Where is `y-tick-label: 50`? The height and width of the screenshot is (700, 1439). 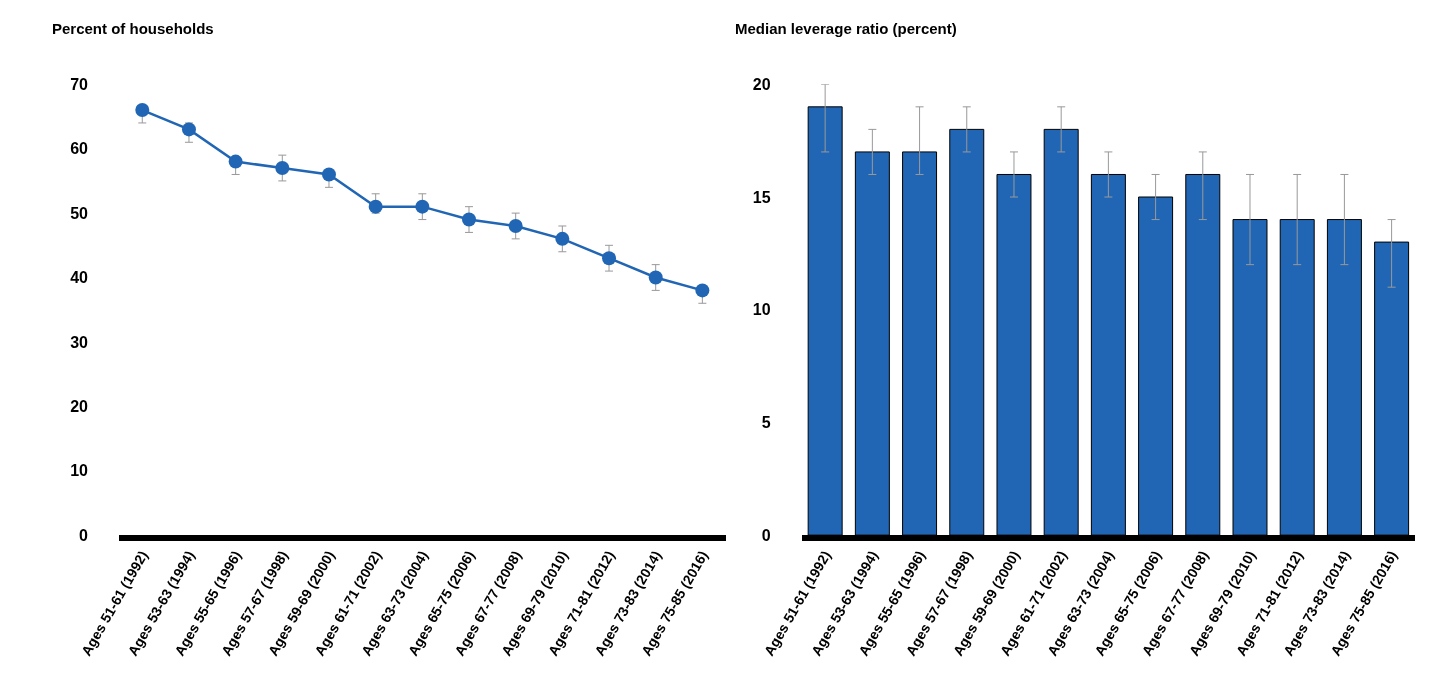
y-tick-label: 50 is located at coordinates (79, 213).